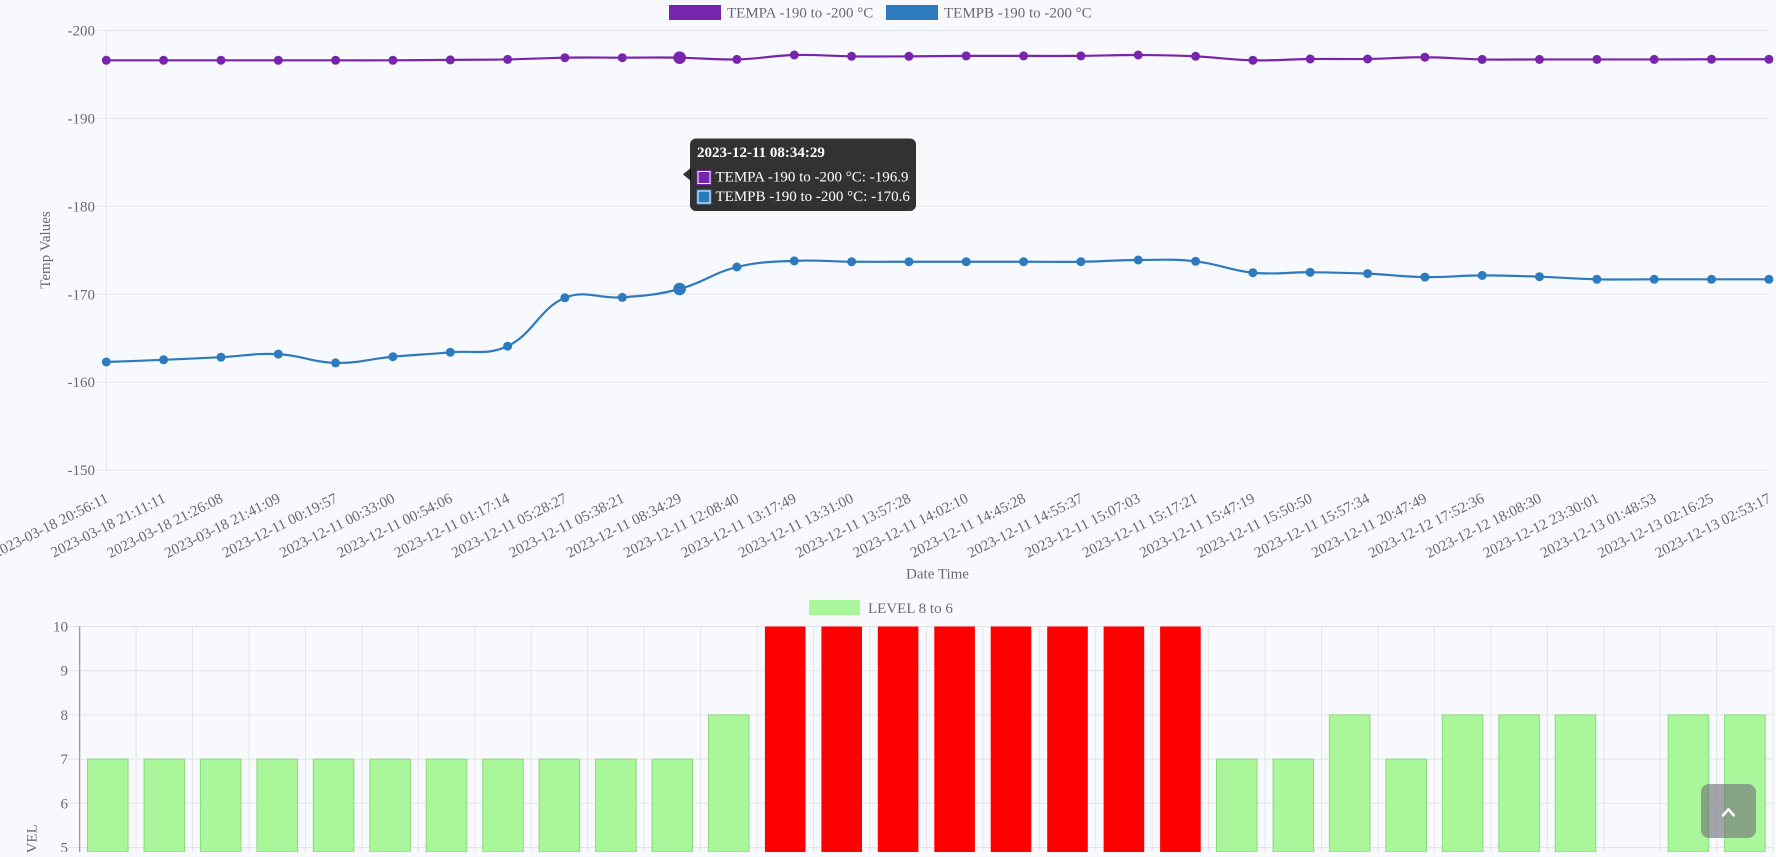 Image resolution: width=1776 pixels, height=857 pixels. I want to click on svg-text: Date Time, so click(937, 575).